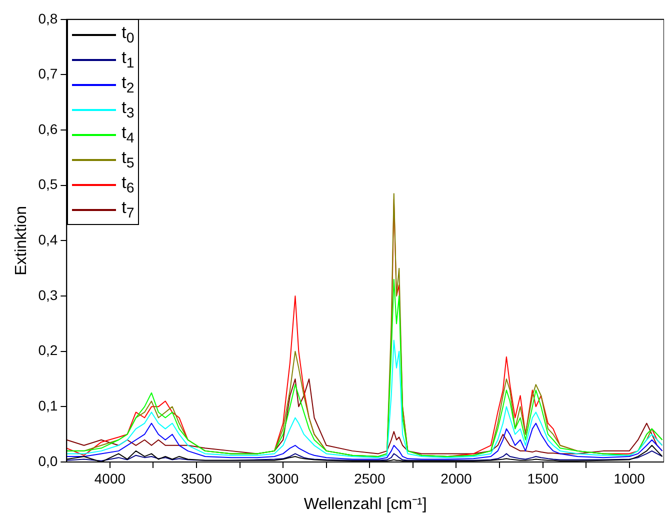 This screenshot has height=526, width=672. What do you see at coordinates (128, 35) in the screenshot?
I see `legend-label: t$_{0}$` at bounding box center [128, 35].